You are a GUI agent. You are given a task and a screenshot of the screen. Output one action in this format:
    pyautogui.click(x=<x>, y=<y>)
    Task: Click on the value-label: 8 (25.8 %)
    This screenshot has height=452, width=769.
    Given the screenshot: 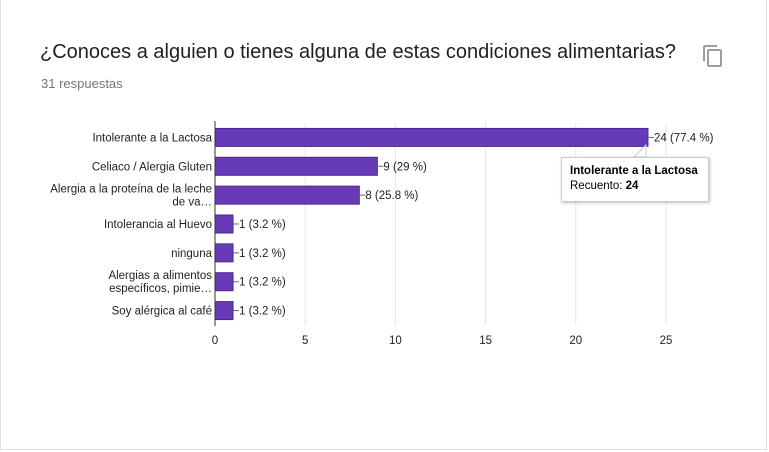 What is the action you would take?
    pyautogui.click(x=391, y=196)
    